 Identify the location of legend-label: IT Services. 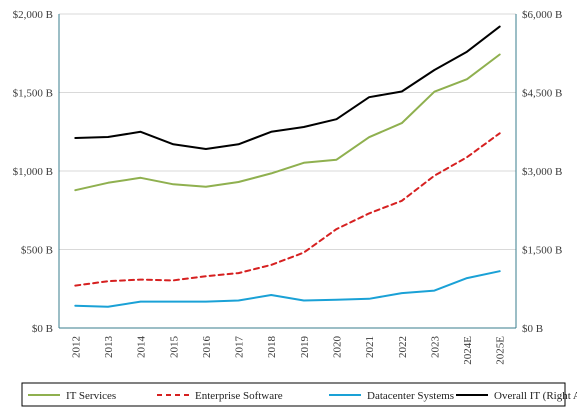
(91, 396).